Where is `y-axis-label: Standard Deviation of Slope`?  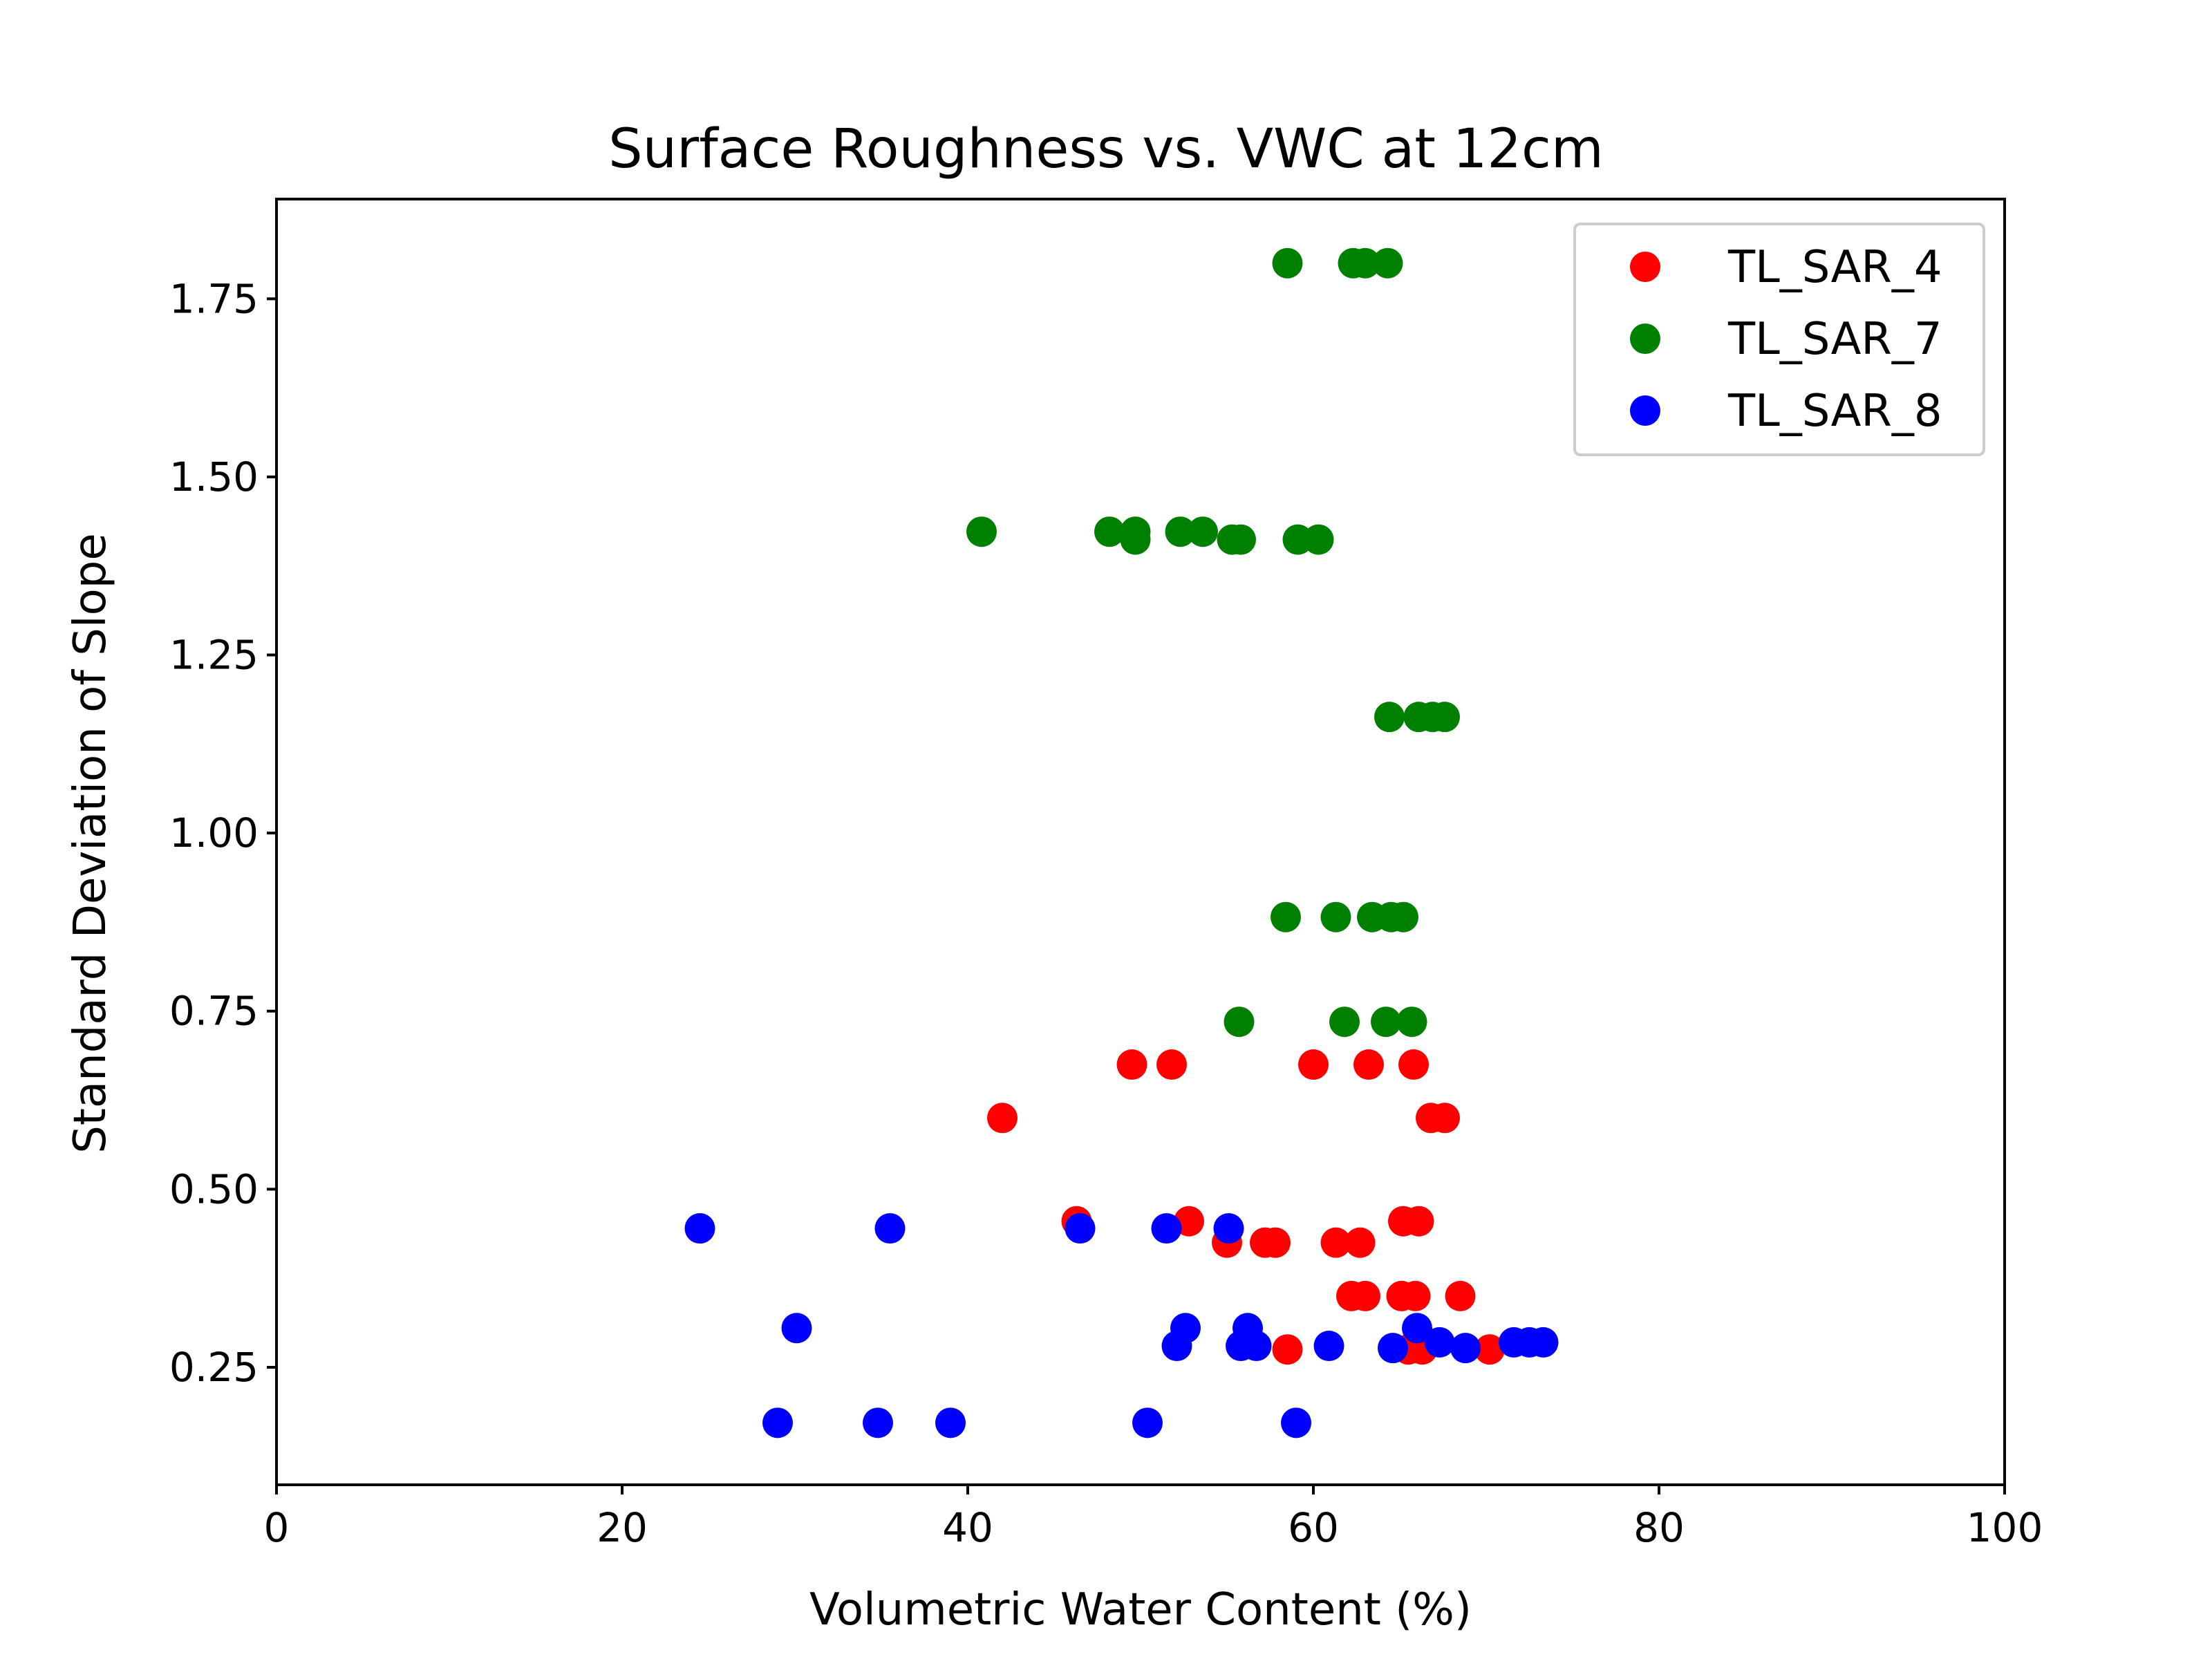
y-axis-label: Standard Deviation of Slope is located at coordinates (90, 843).